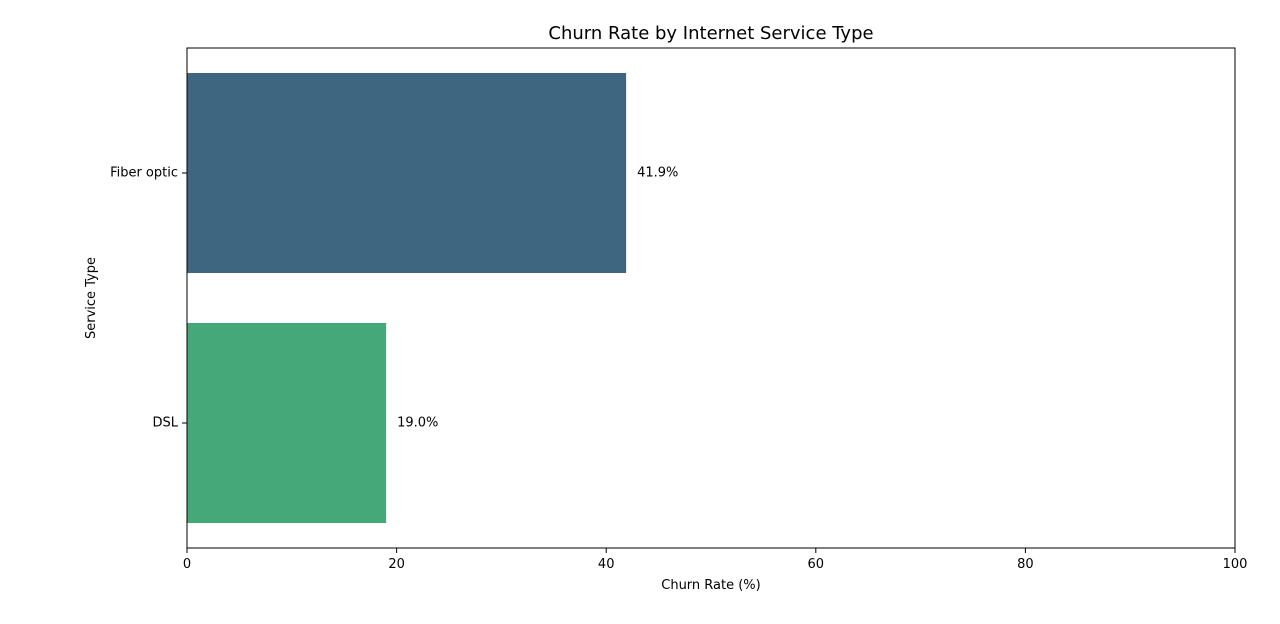 The height and width of the screenshot is (624, 1280). What do you see at coordinates (710, 33) in the screenshot?
I see `chart-title: Churn Rate by Internet Service Type` at bounding box center [710, 33].